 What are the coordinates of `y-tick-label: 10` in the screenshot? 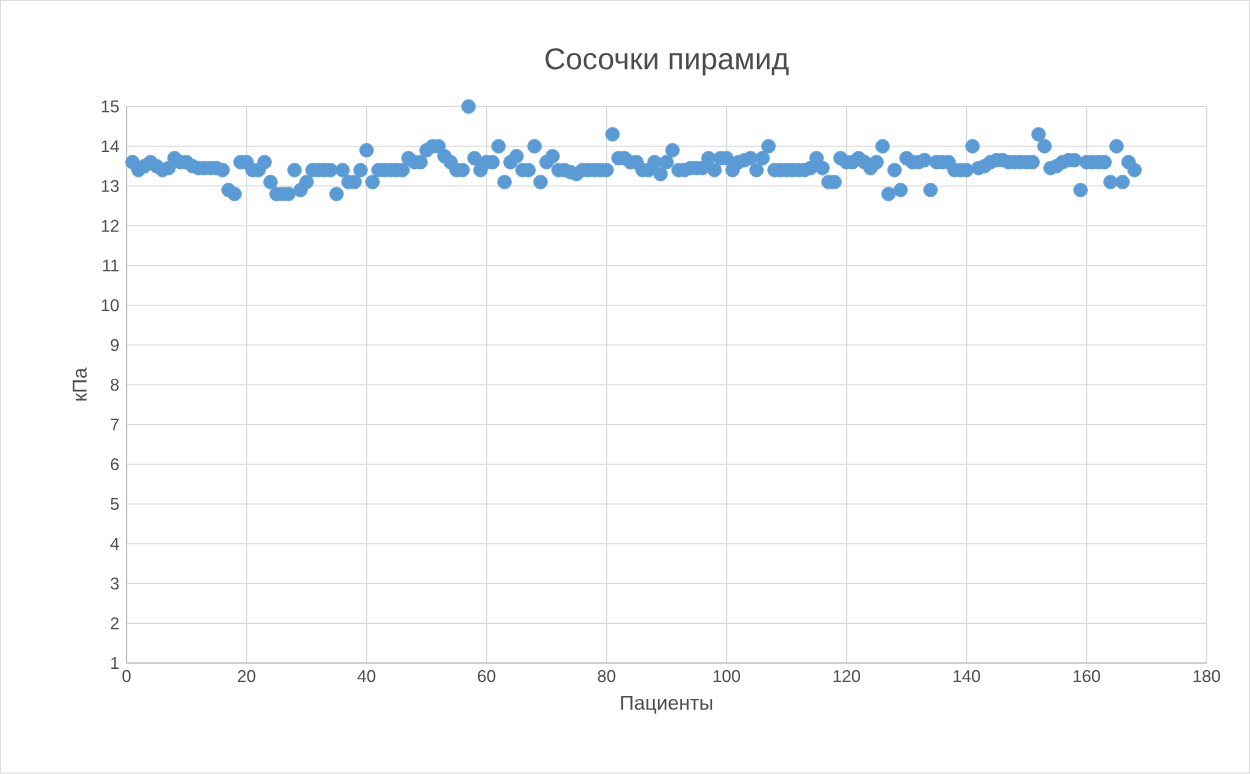 It's located at (110, 305).